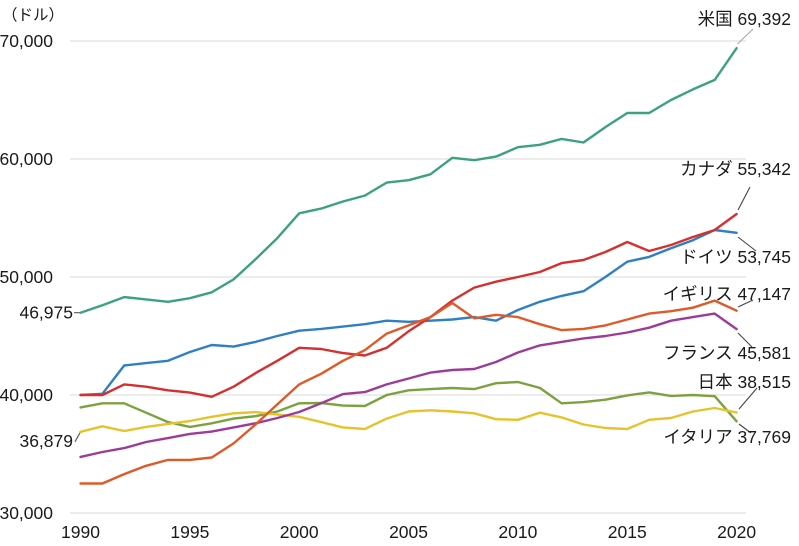 This screenshot has height=546, width=799. Describe the element at coordinates (33, 15) in the screenshot. I see `y-axis-unit-label: （ドル）` at that location.